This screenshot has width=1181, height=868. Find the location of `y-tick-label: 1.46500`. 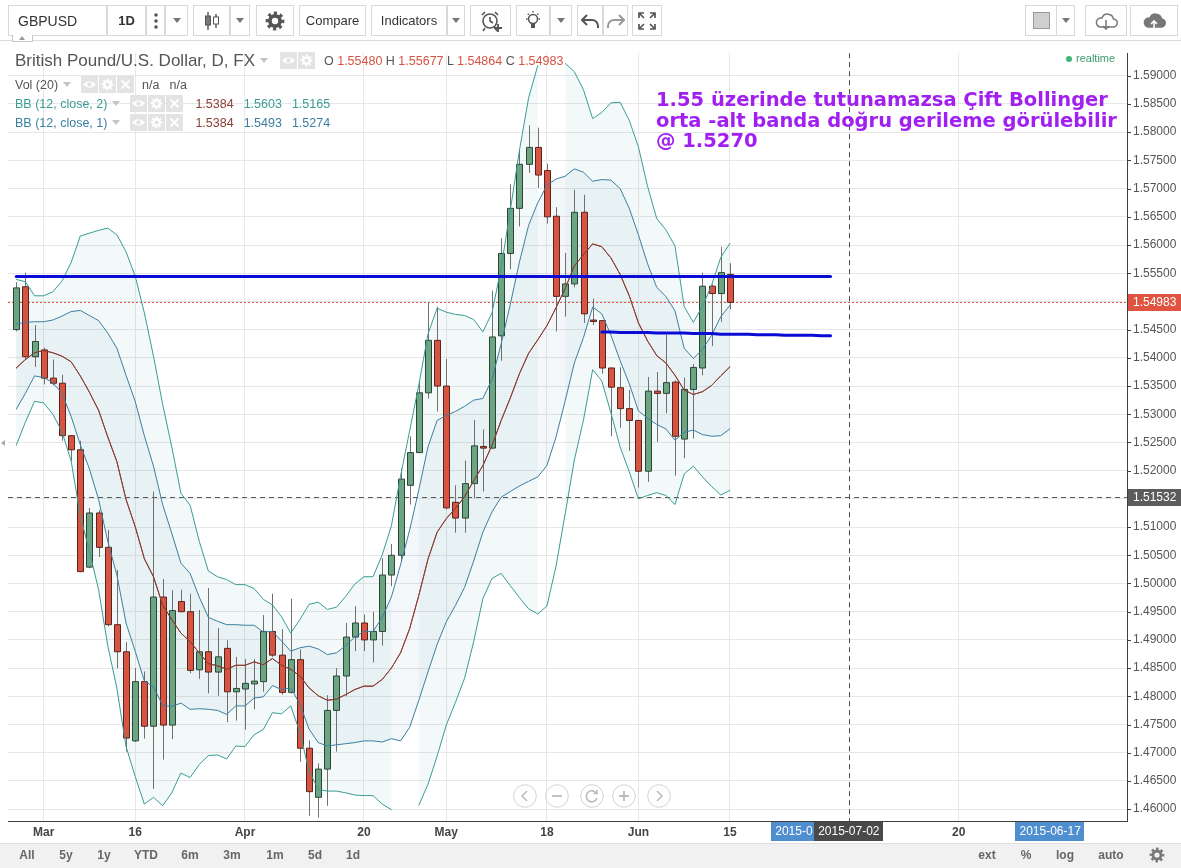

y-tick-label: 1.46500 is located at coordinates (1155, 780).